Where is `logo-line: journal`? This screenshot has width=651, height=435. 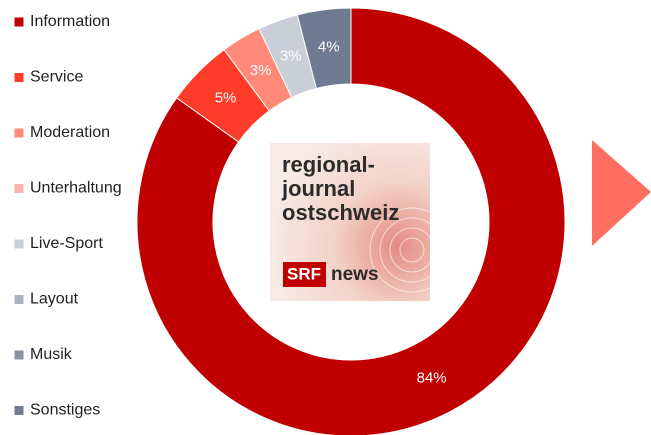
logo-line: journal is located at coordinates (318, 188).